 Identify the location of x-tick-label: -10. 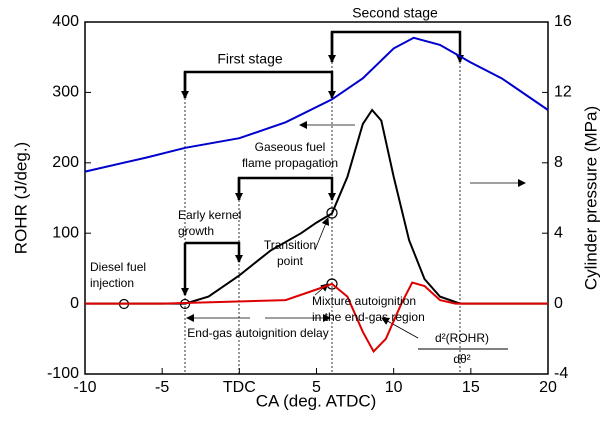
(84, 387).